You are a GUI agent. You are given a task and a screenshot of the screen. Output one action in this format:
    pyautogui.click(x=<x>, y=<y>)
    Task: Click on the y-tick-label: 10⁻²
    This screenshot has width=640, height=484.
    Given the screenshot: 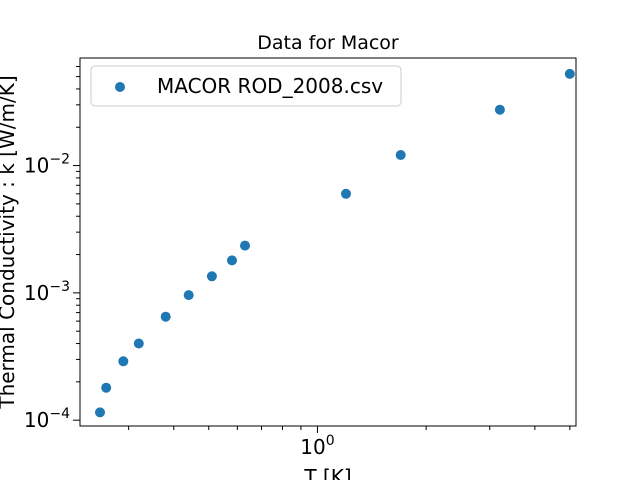 What is the action you would take?
    pyautogui.click(x=47, y=165)
    